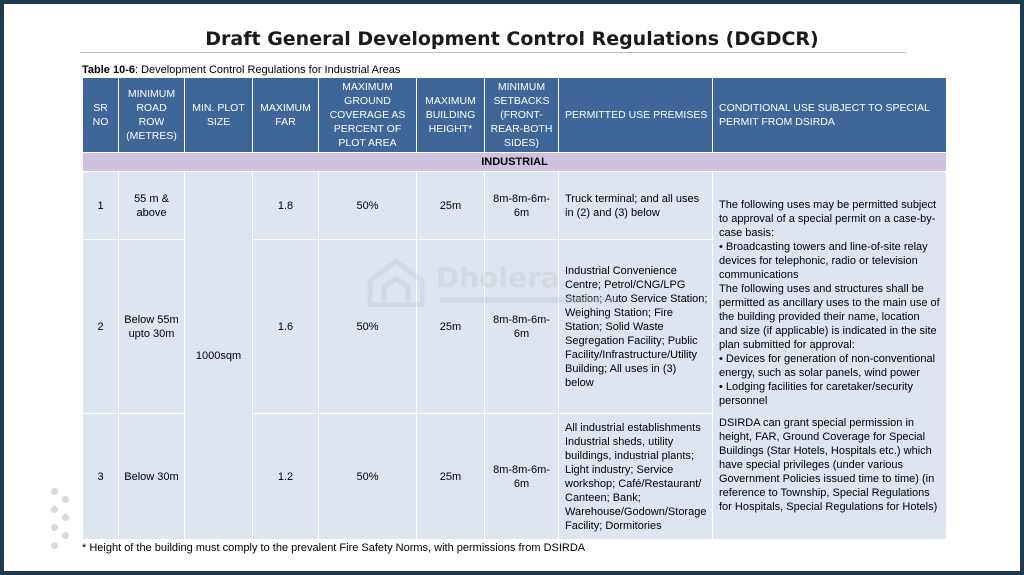  Describe the element at coordinates (635, 115) in the screenshot. I see `col-header-permitted: PERMITTED USE PREMISES` at that location.